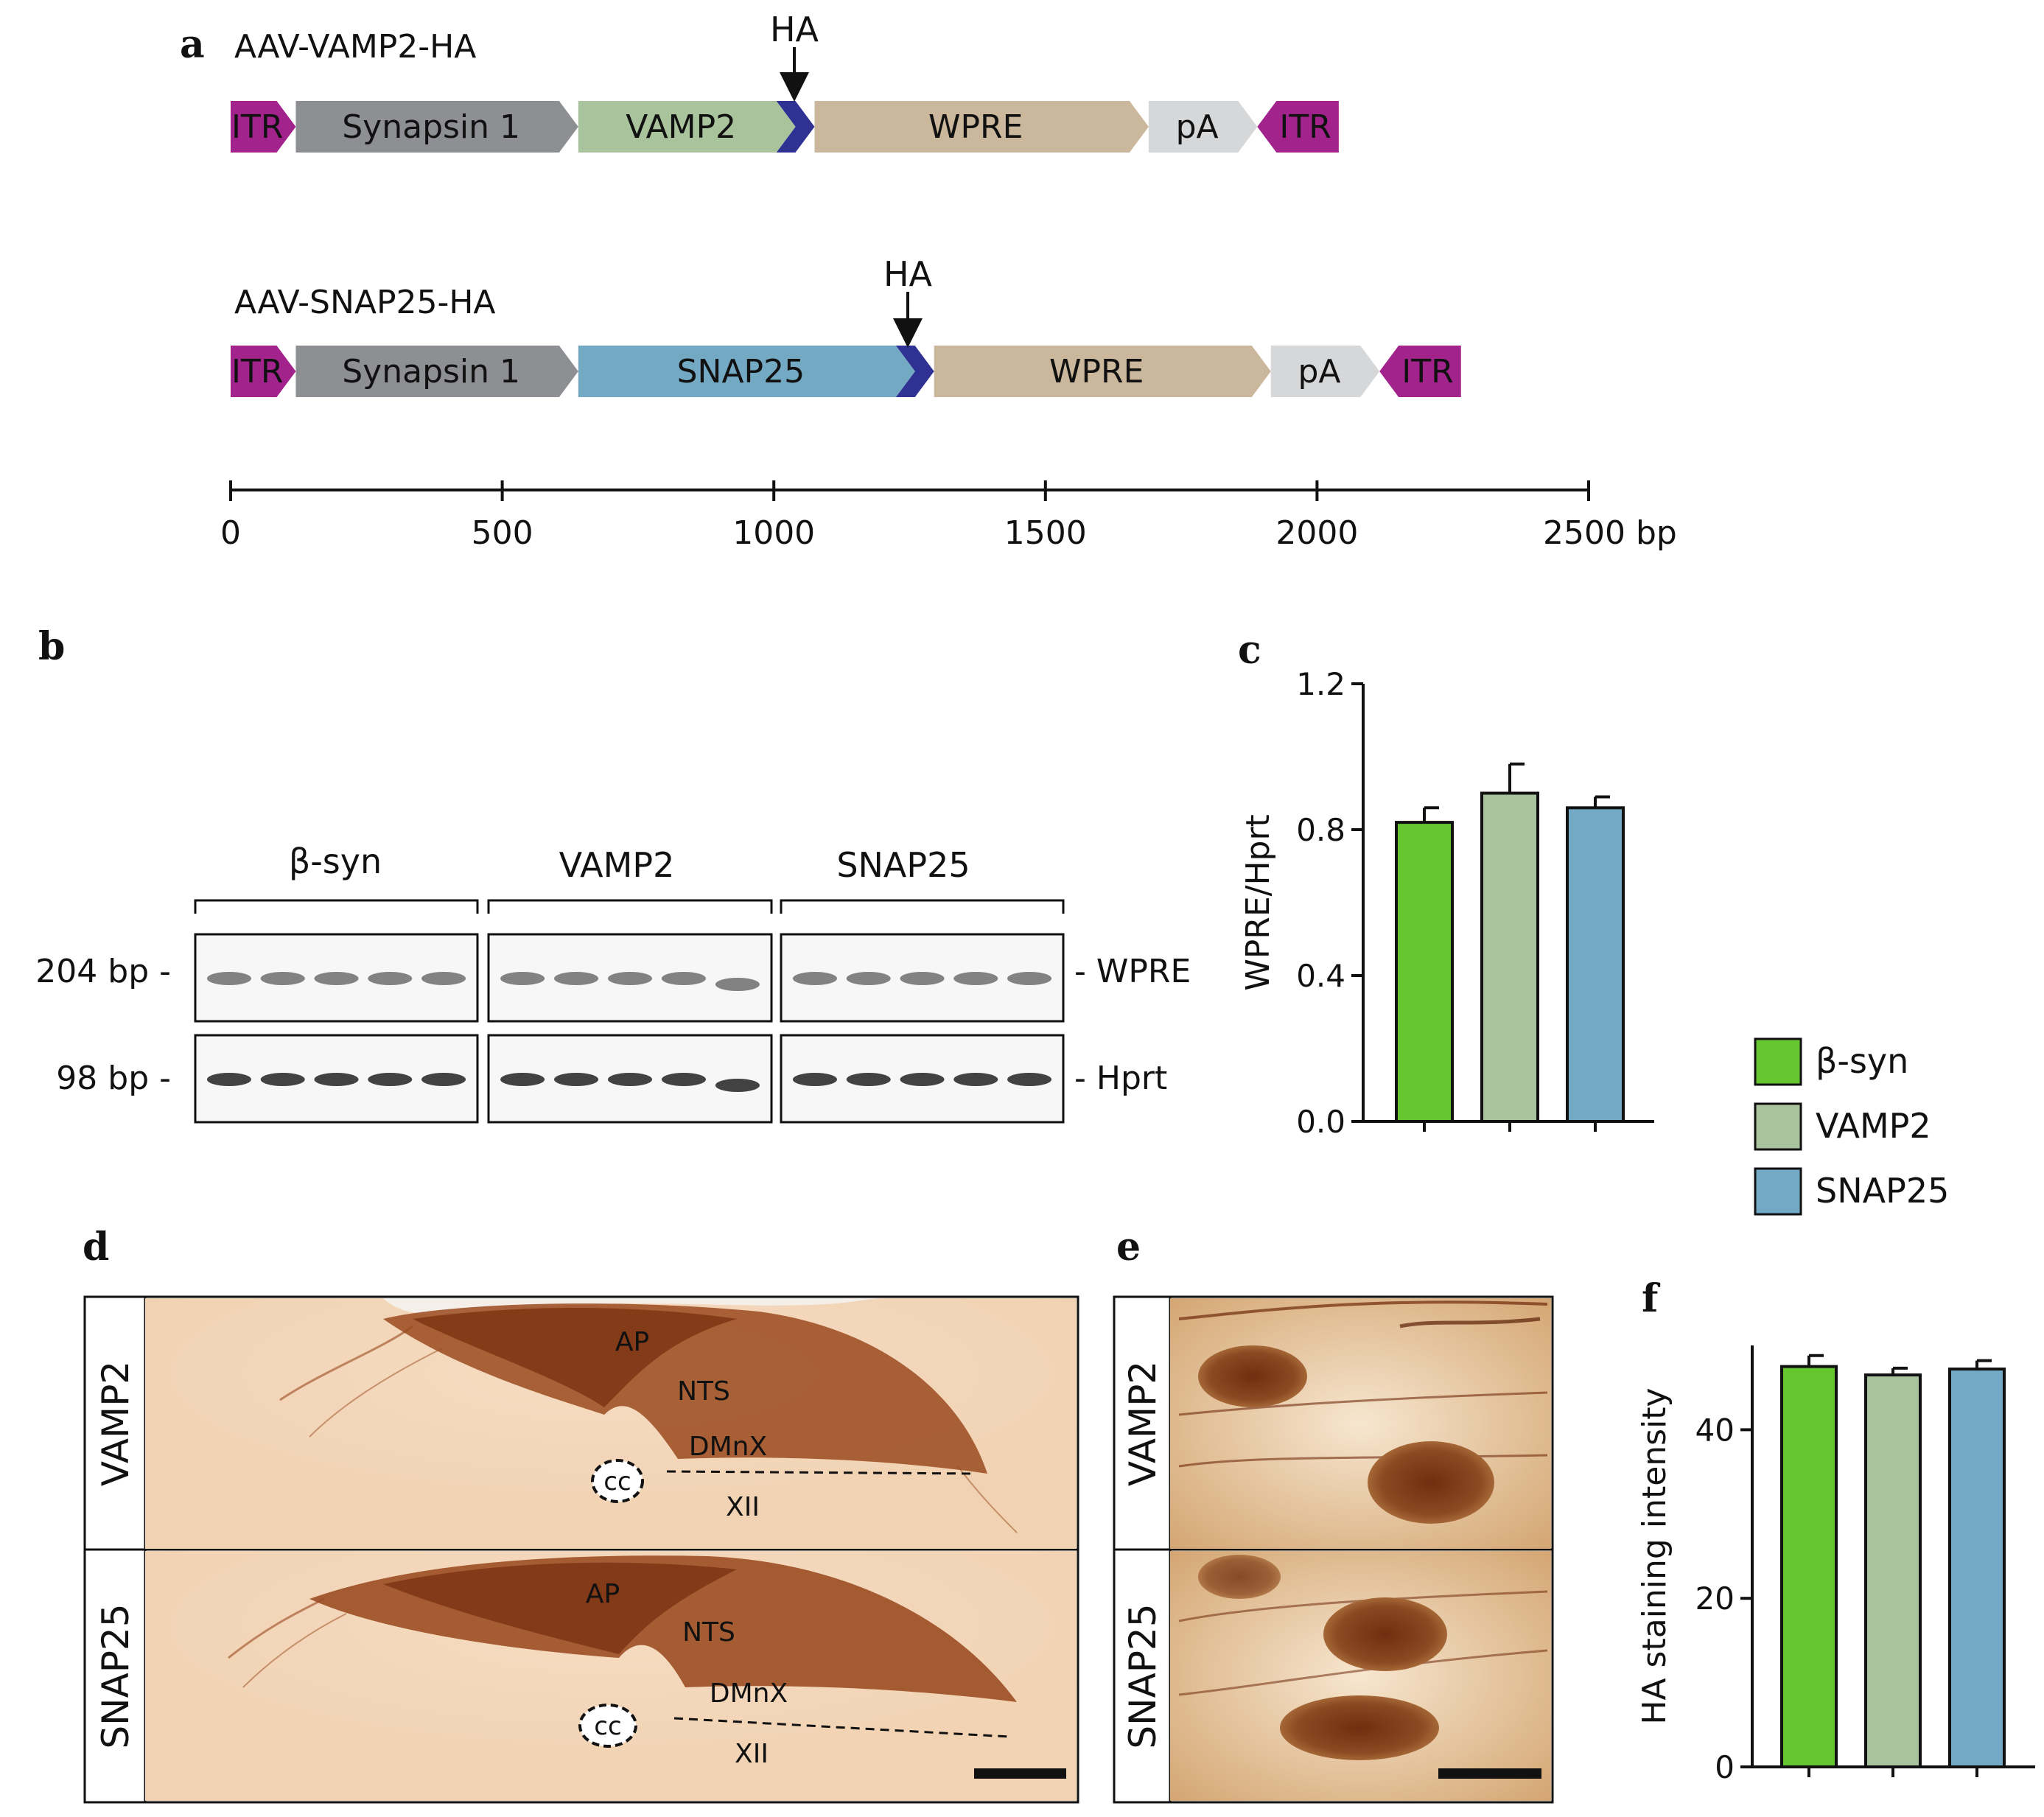  I want to click on region-nts-snap25: NTS, so click(708, 1632).